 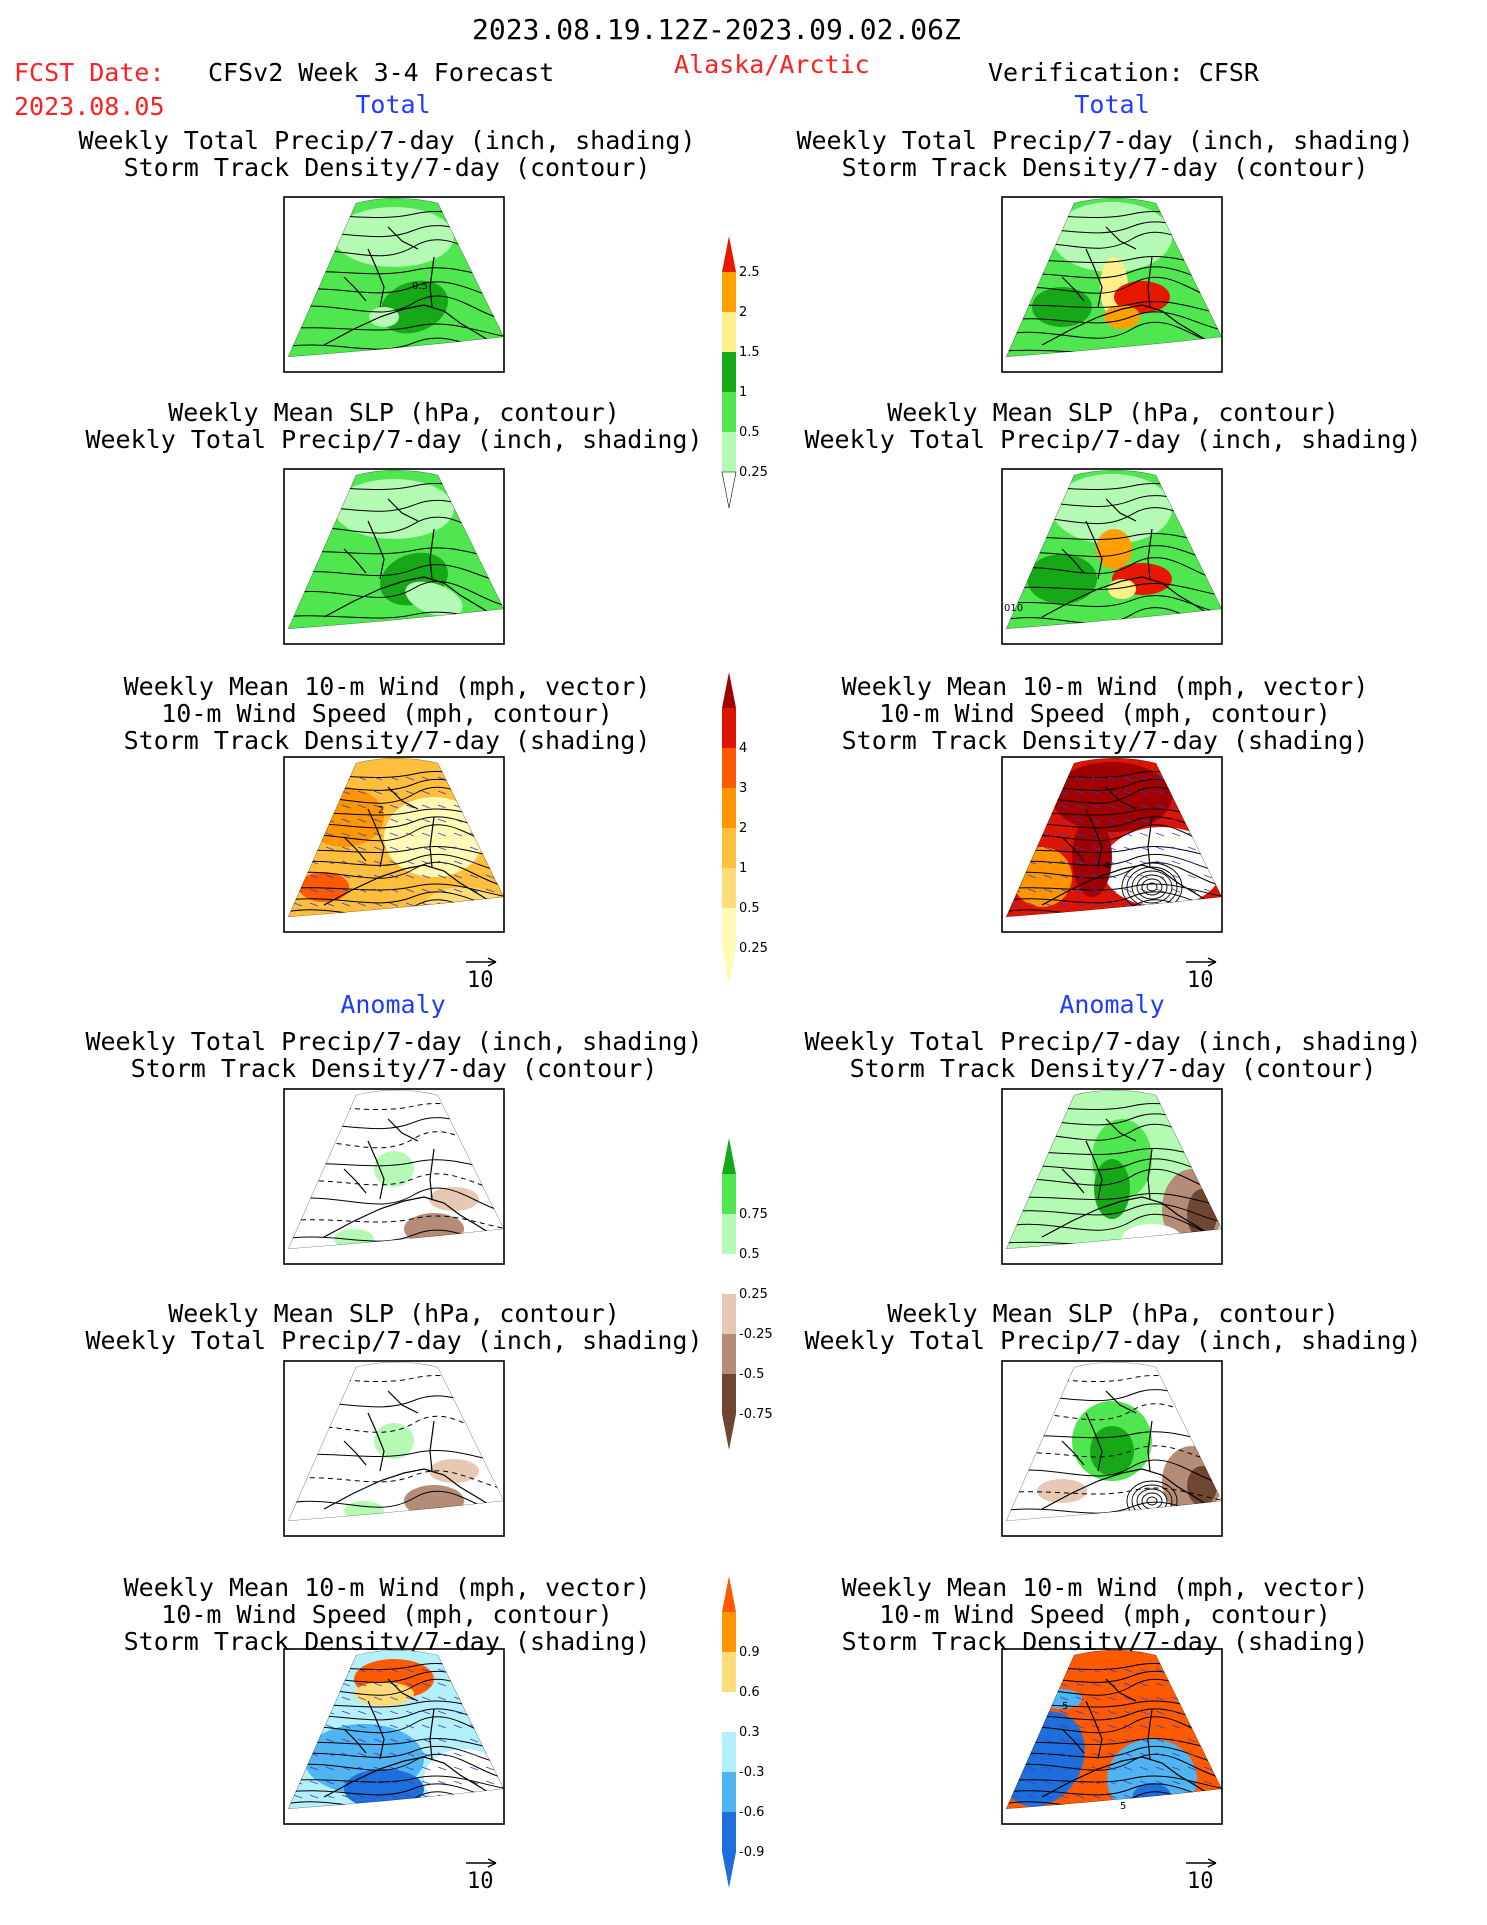 I want to click on fcst-date-label: FCST Date:, so click(x=89, y=72).